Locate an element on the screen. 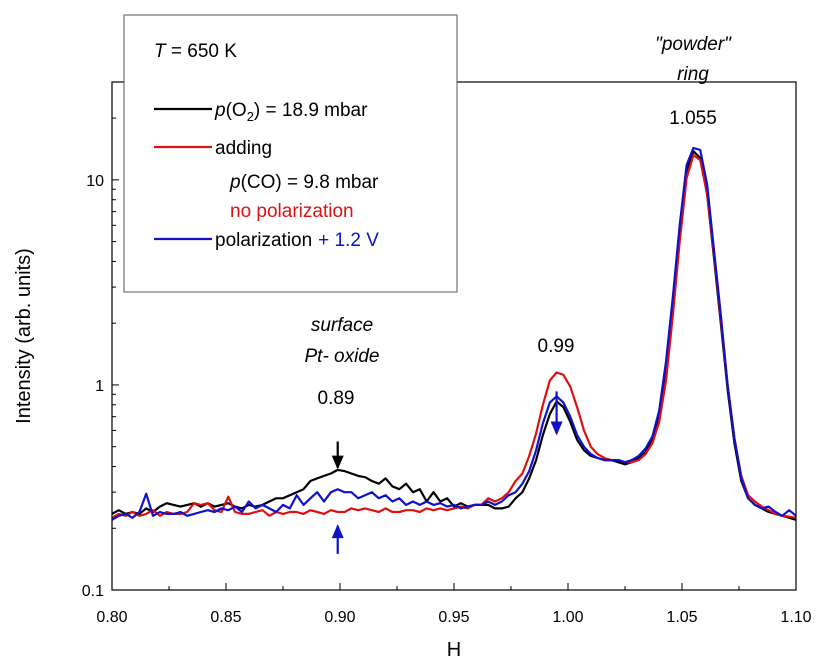 The width and height of the screenshot is (819, 664). x-tick-label: 1.00 is located at coordinates (567, 617).